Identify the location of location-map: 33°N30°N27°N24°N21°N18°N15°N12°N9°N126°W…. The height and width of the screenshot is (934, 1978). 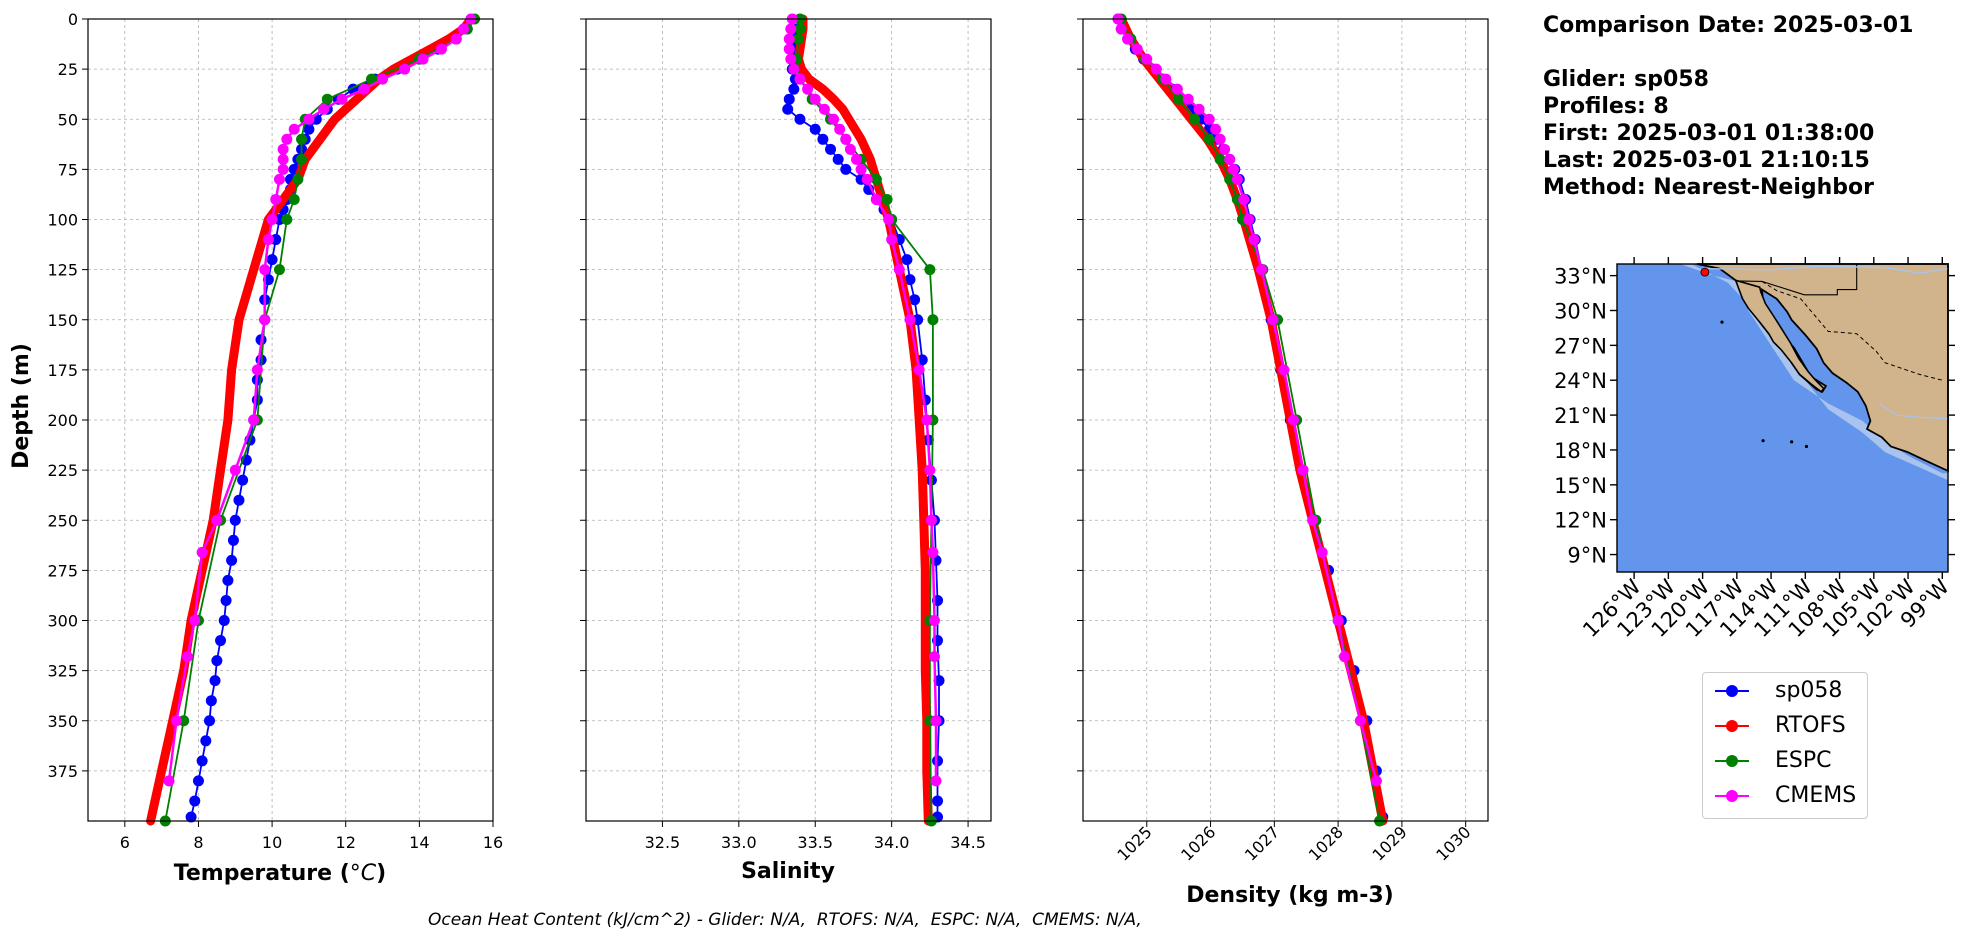
(1754, 449).